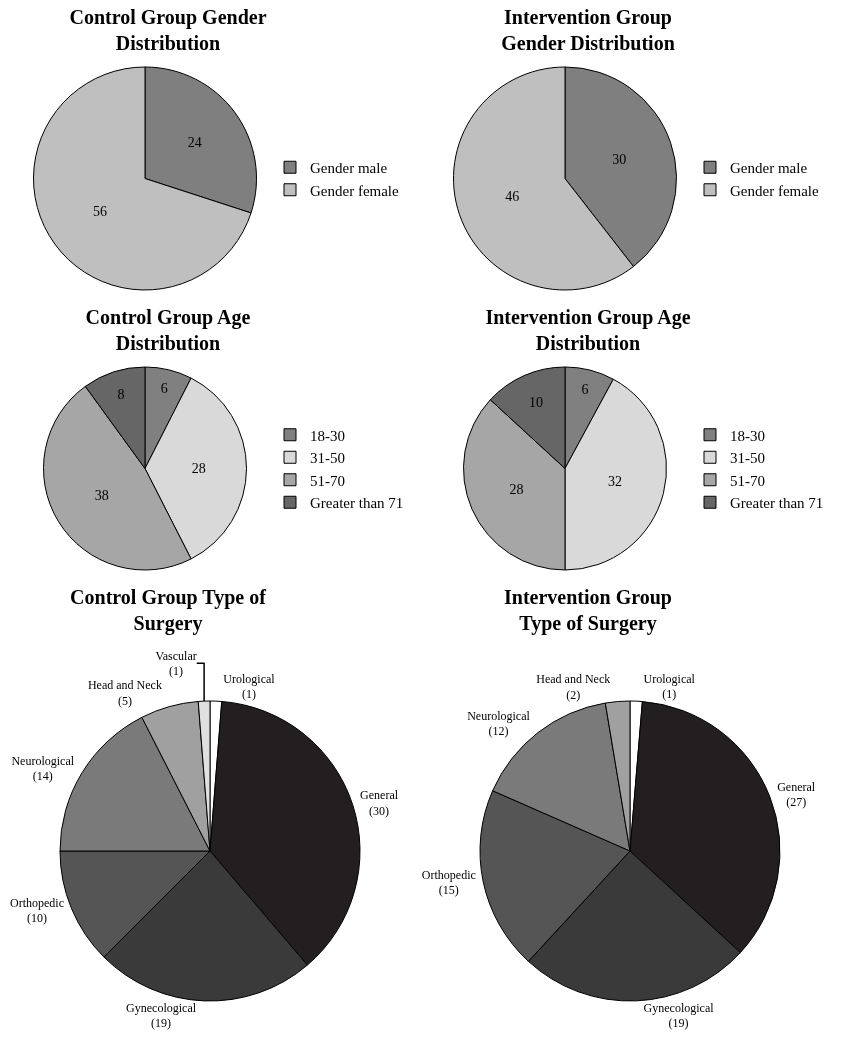 This screenshot has width=841, height=1059. What do you see at coordinates (619, 160) in the screenshot?
I see `data-label: 30` at bounding box center [619, 160].